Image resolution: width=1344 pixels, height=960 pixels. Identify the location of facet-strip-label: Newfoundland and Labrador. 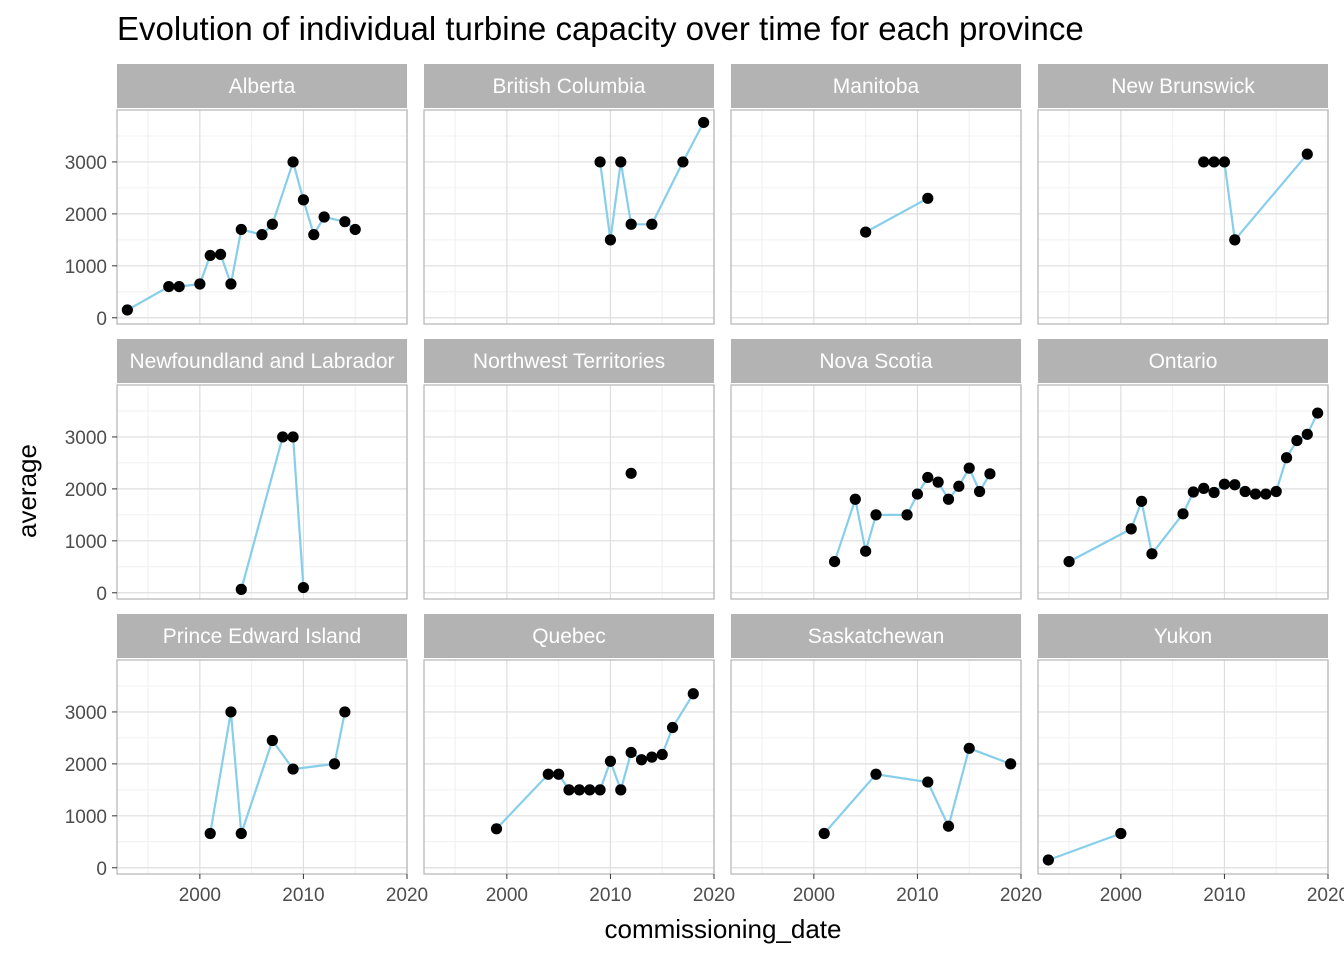
(261, 361).